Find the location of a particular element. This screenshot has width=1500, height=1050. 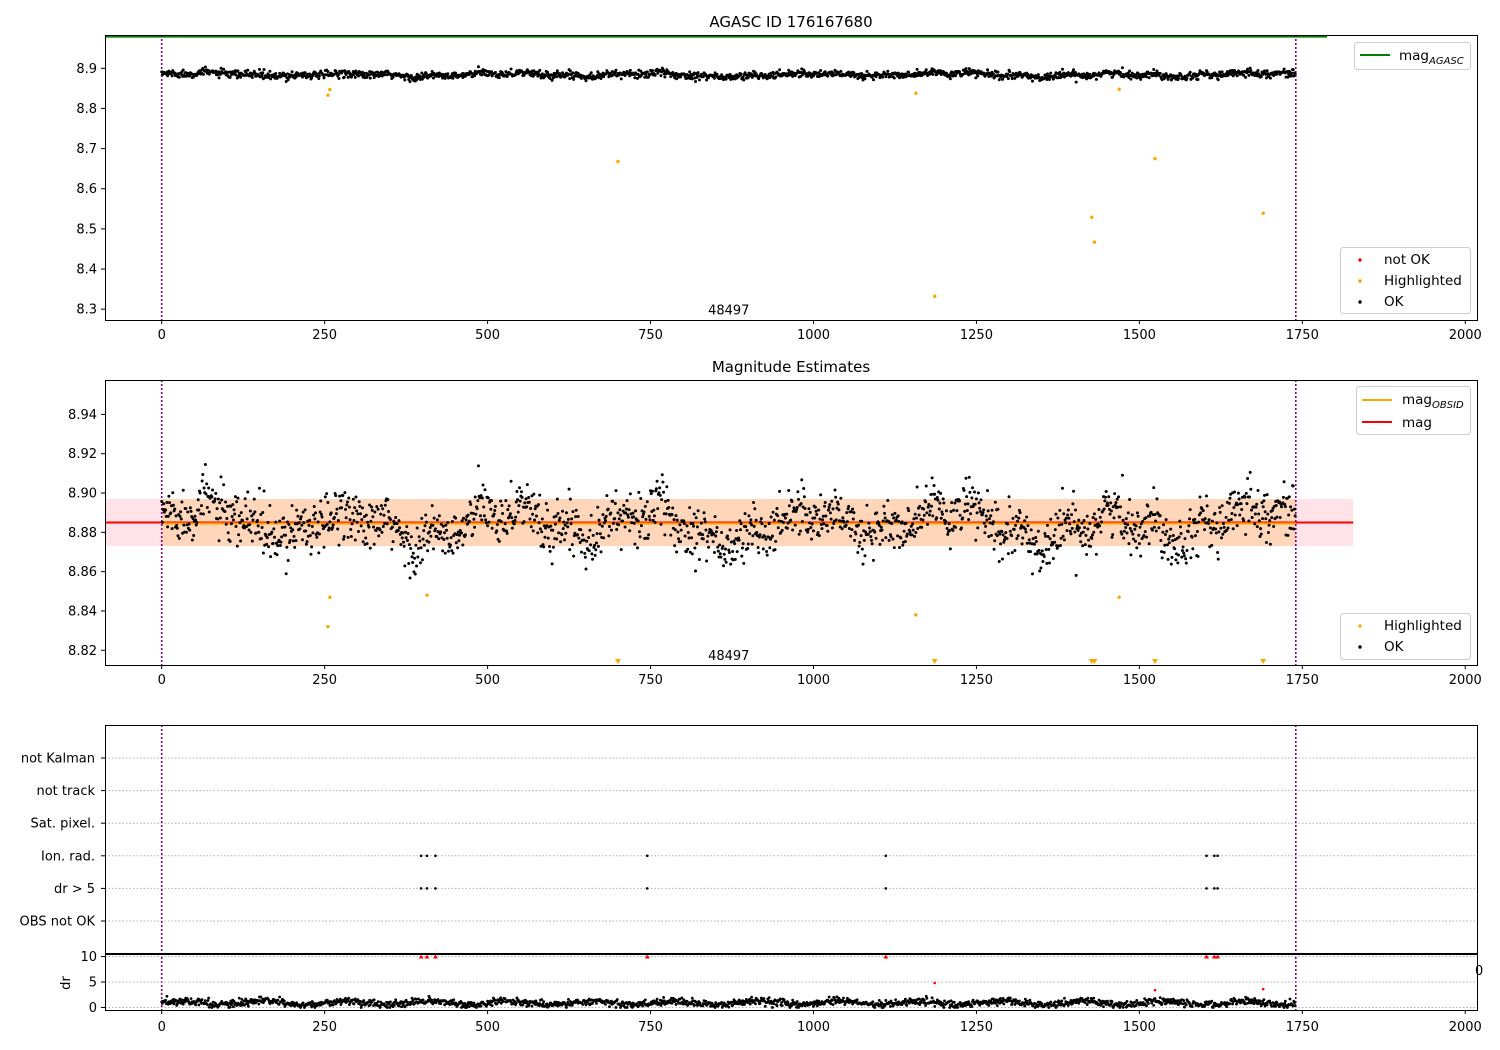

below-range-marker is located at coordinates (1263, 661).